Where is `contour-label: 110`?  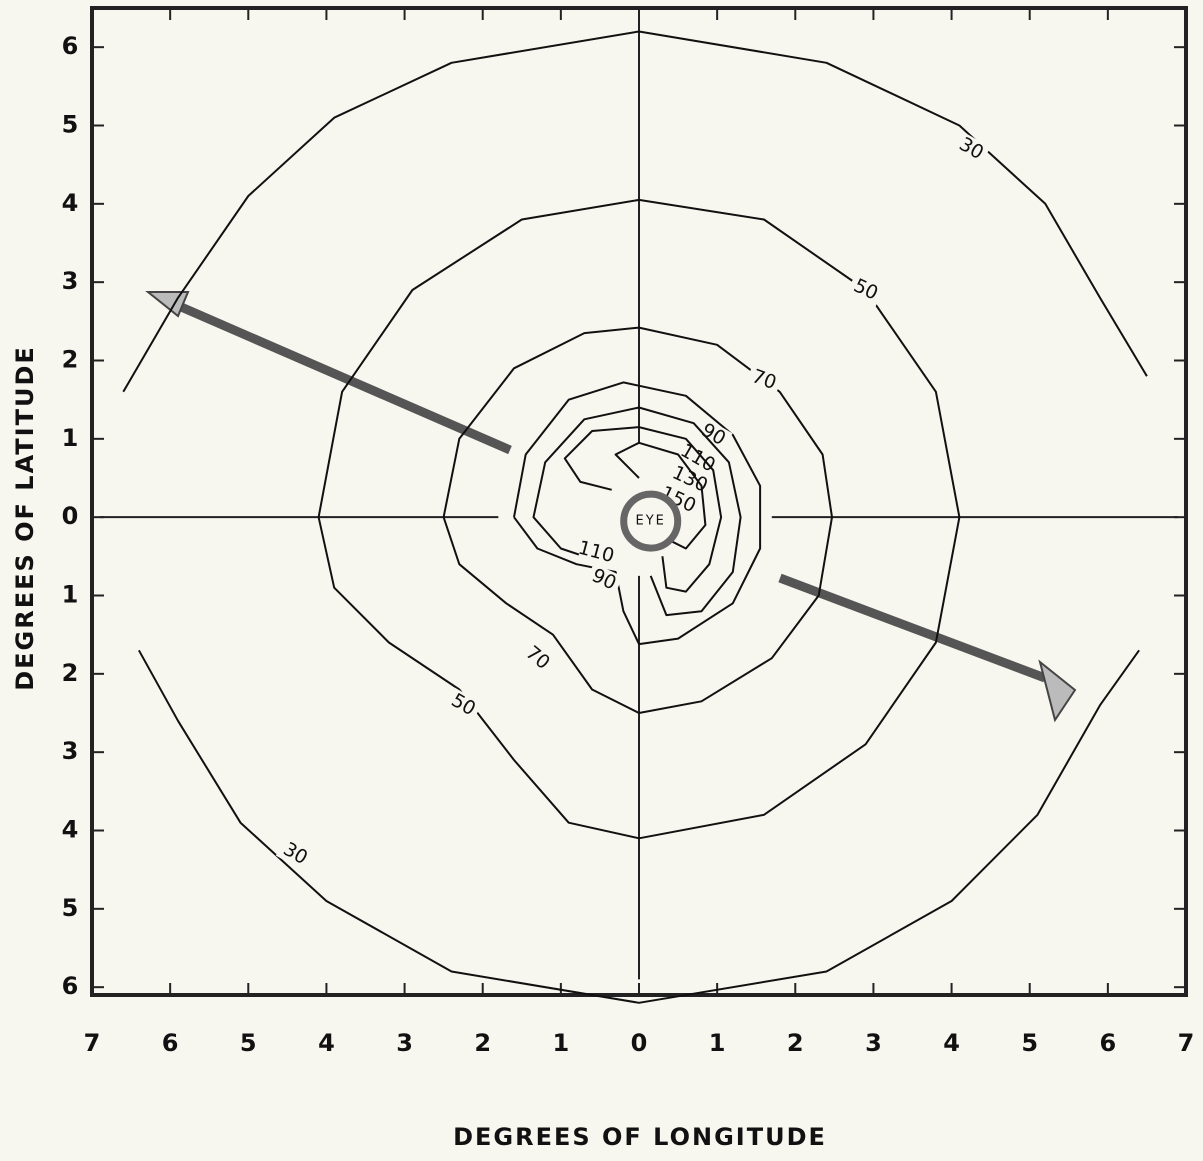 contour-label: 110 is located at coordinates (596, 552).